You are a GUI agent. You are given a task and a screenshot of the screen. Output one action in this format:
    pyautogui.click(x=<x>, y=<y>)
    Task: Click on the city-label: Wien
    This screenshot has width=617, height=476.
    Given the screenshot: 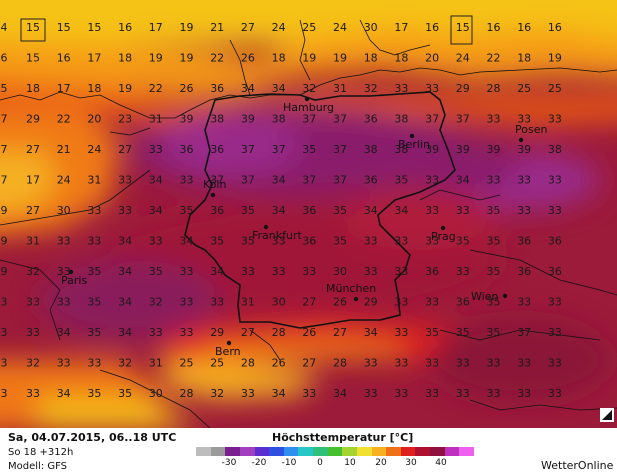 What is the action you would take?
    pyautogui.click(x=484, y=296)
    